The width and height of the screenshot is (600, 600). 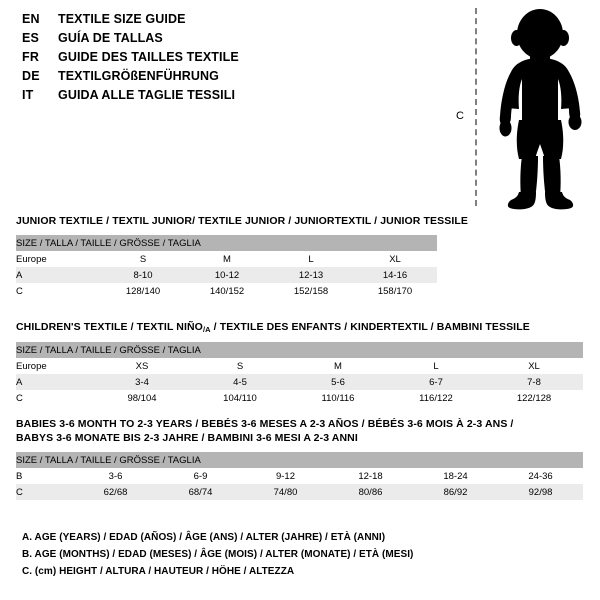 What do you see at coordinates (436, 398) in the screenshot?
I see `cell-value: 116/122` at bounding box center [436, 398].